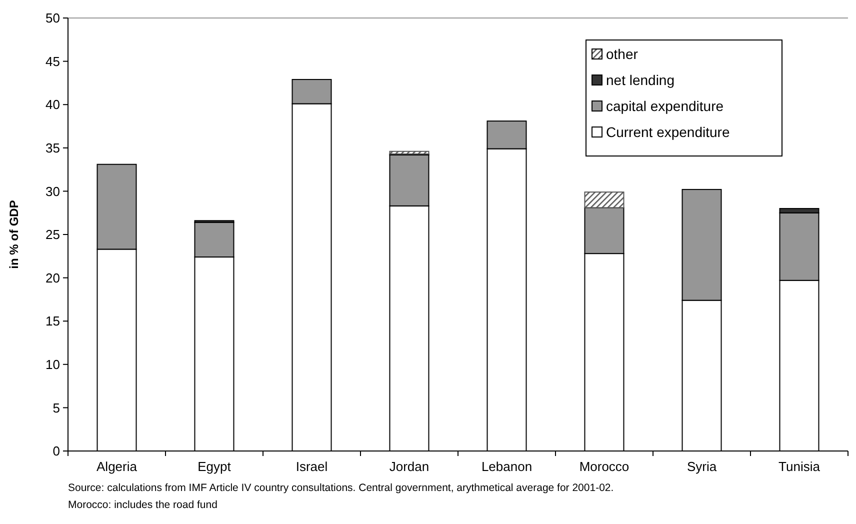  What do you see at coordinates (506, 466) in the screenshot?
I see `x-tick-label: Lebanon` at bounding box center [506, 466].